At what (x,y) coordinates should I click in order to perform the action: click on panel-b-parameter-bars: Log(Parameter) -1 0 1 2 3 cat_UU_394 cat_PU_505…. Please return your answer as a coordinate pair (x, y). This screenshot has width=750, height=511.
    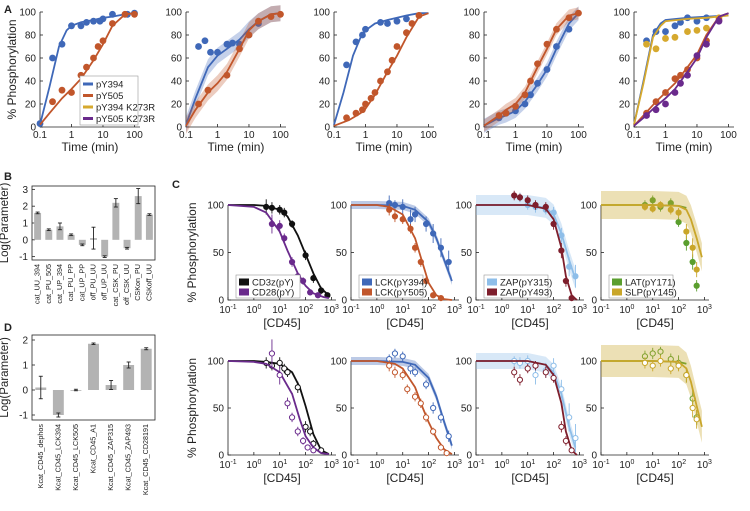
    Looking at the image, I should click on (78, 244).